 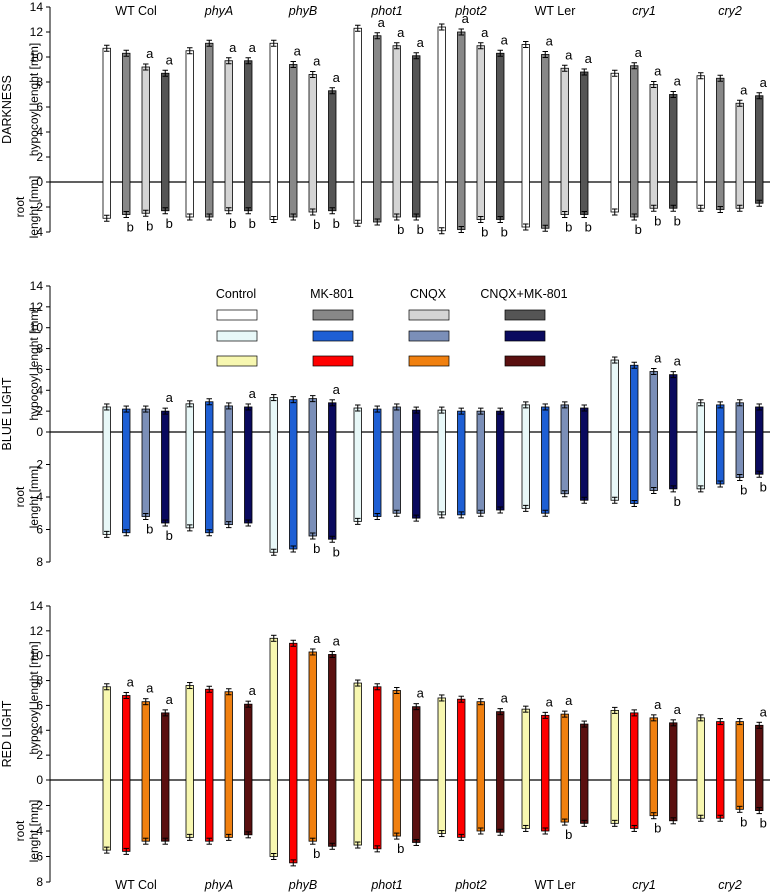 What do you see at coordinates (219, 885) in the screenshot?
I see `genotype-label-bottom: phyA` at bounding box center [219, 885].